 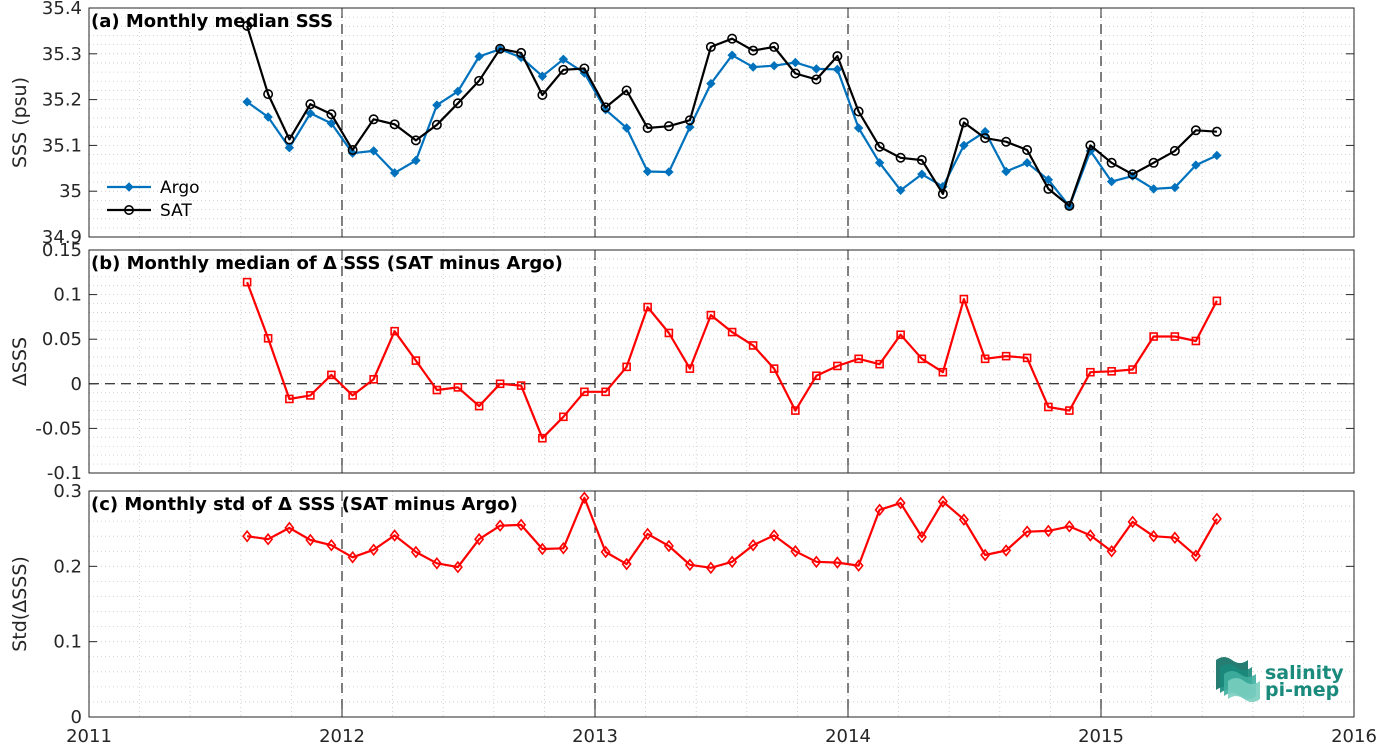 I want to click on series-delta-sss, so click(x=732, y=533).